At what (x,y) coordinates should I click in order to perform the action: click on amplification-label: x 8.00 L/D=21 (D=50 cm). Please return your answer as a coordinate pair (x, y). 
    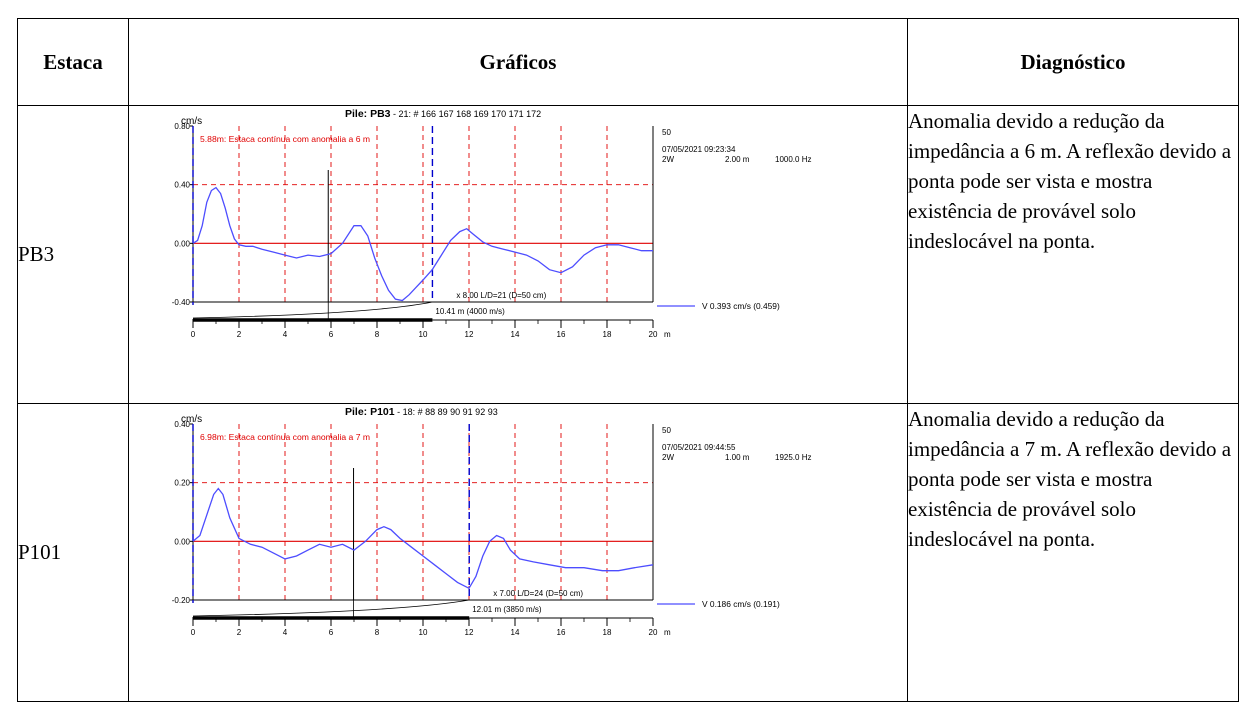
    Looking at the image, I should click on (501, 295).